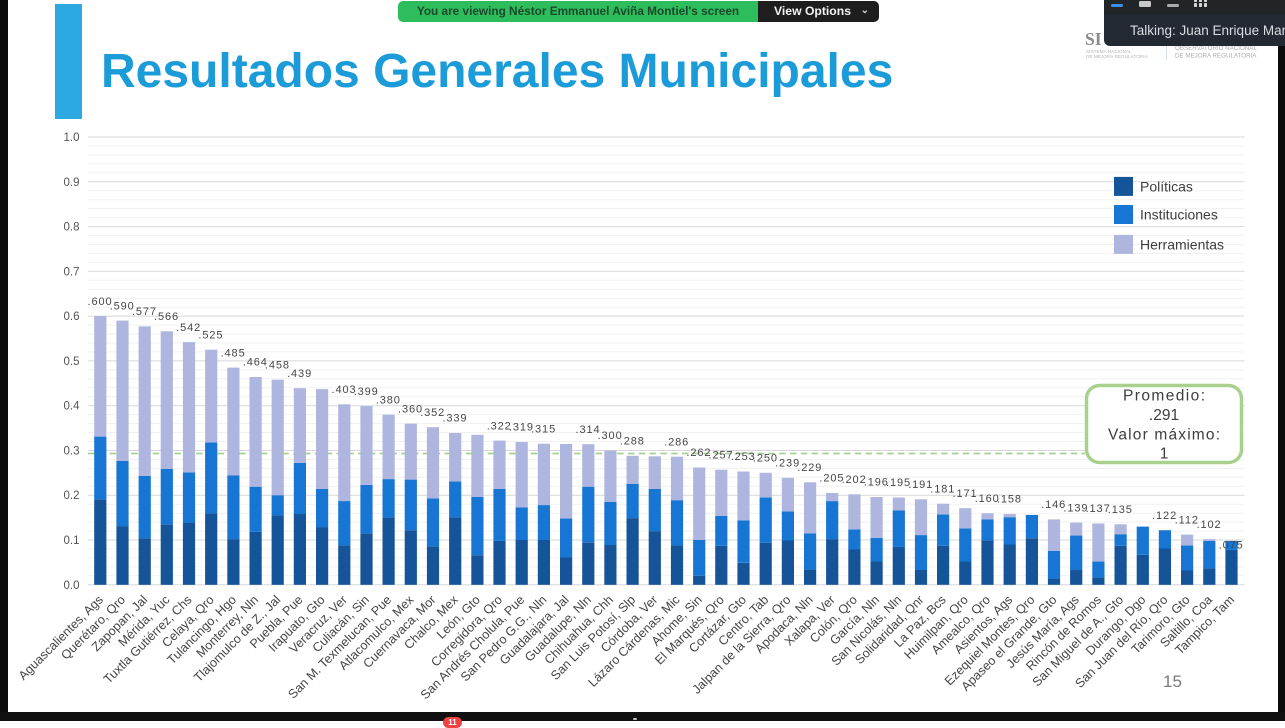  Describe the element at coordinates (698, 453) in the screenshot. I see `svg-text: .262` at that location.